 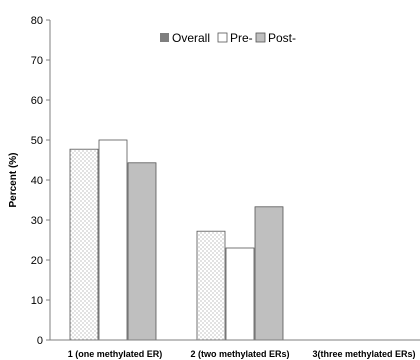 What do you see at coordinates (164, 37) in the screenshot?
I see `legend-swatch-overall` at bounding box center [164, 37].